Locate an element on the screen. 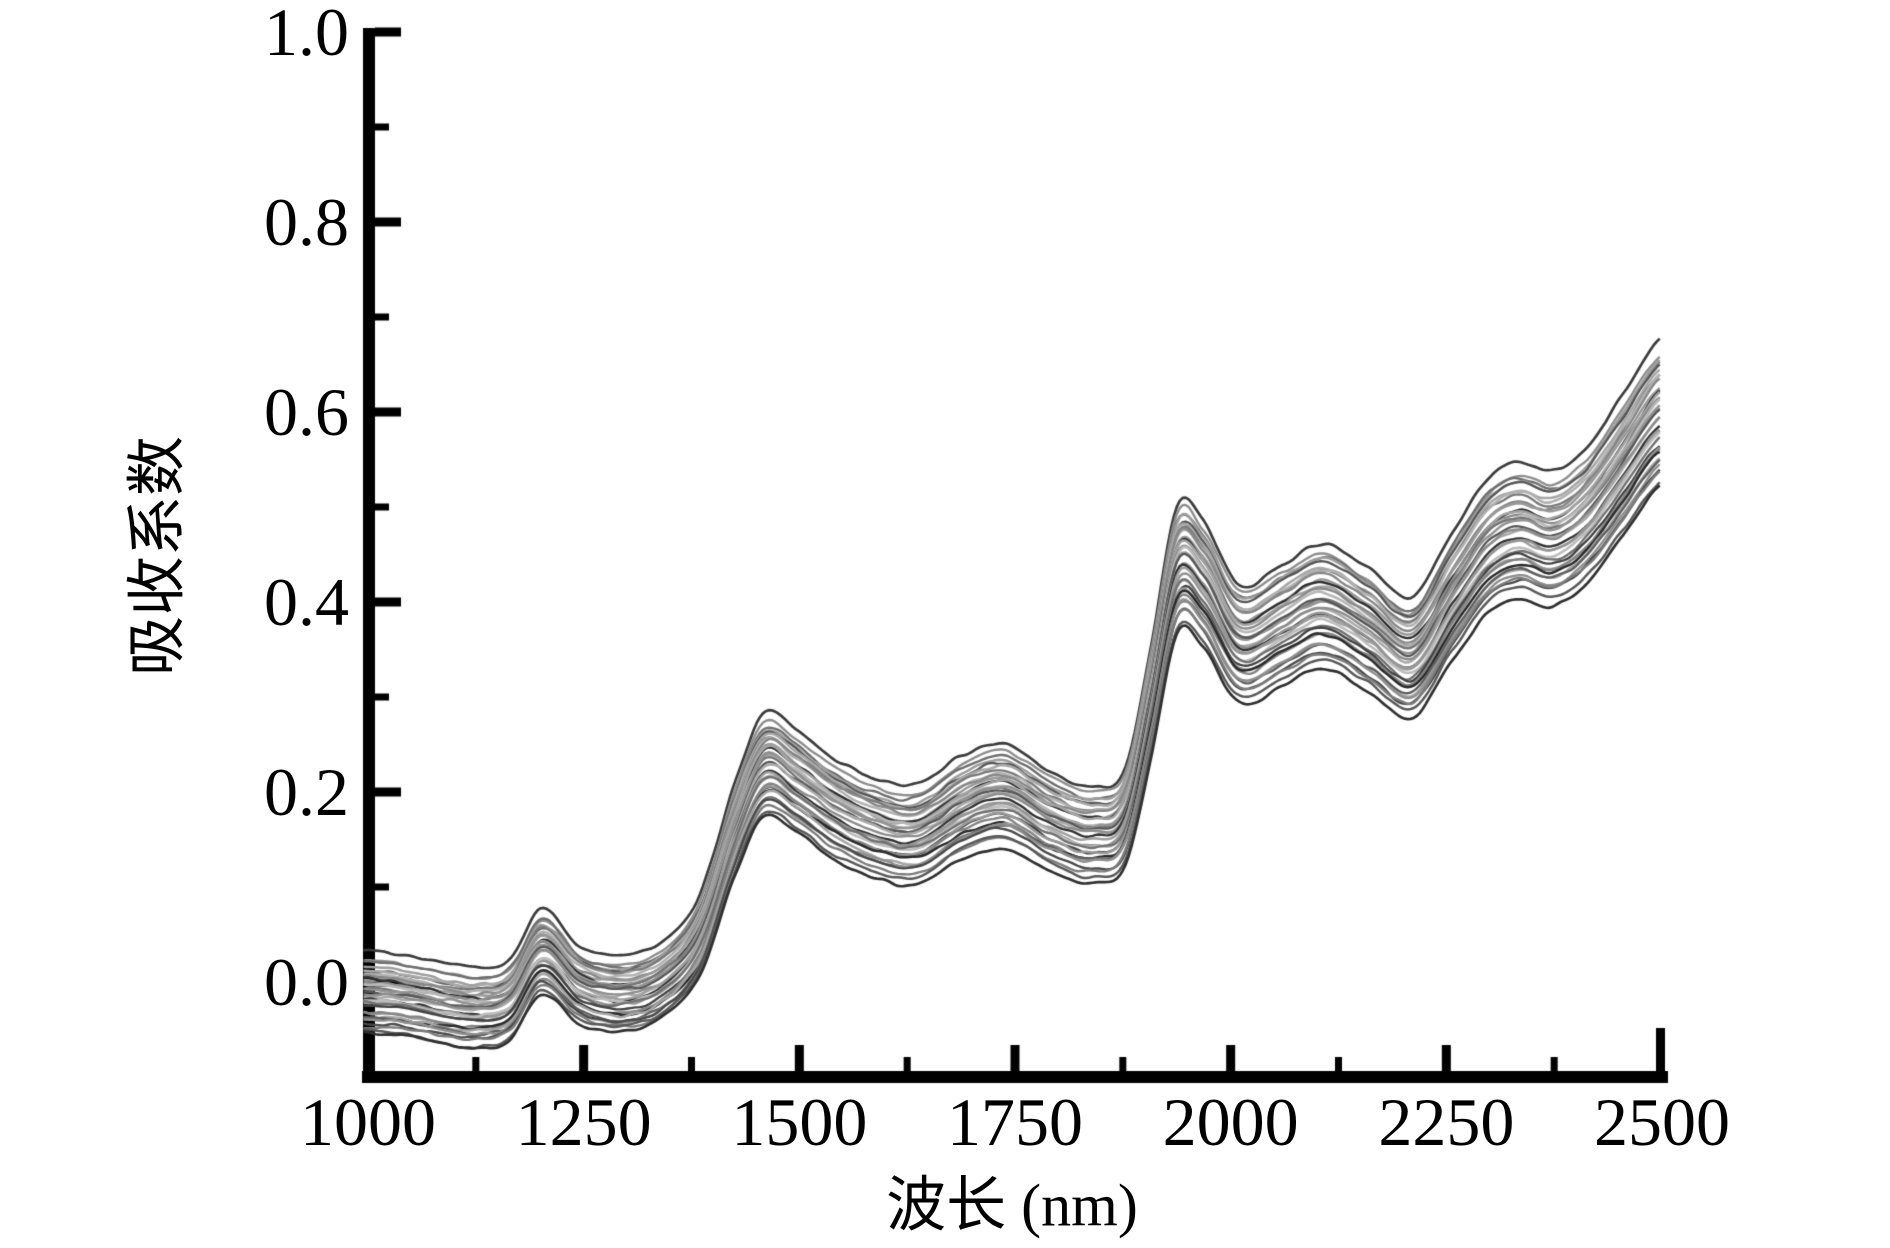  x-tick-label: 2000 is located at coordinates (1230, 1122).